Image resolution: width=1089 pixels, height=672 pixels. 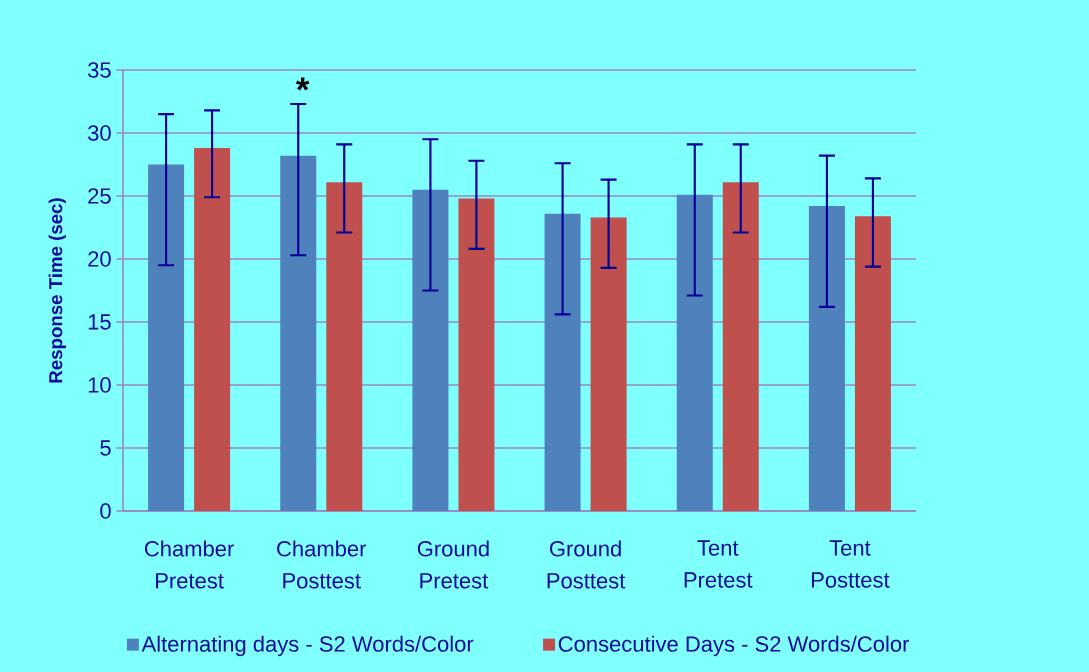 What do you see at coordinates (307, 646) in the screenshot?
I see `legend-label: Alternating days - S2 Words/Color` at bounding box center [307, 646].